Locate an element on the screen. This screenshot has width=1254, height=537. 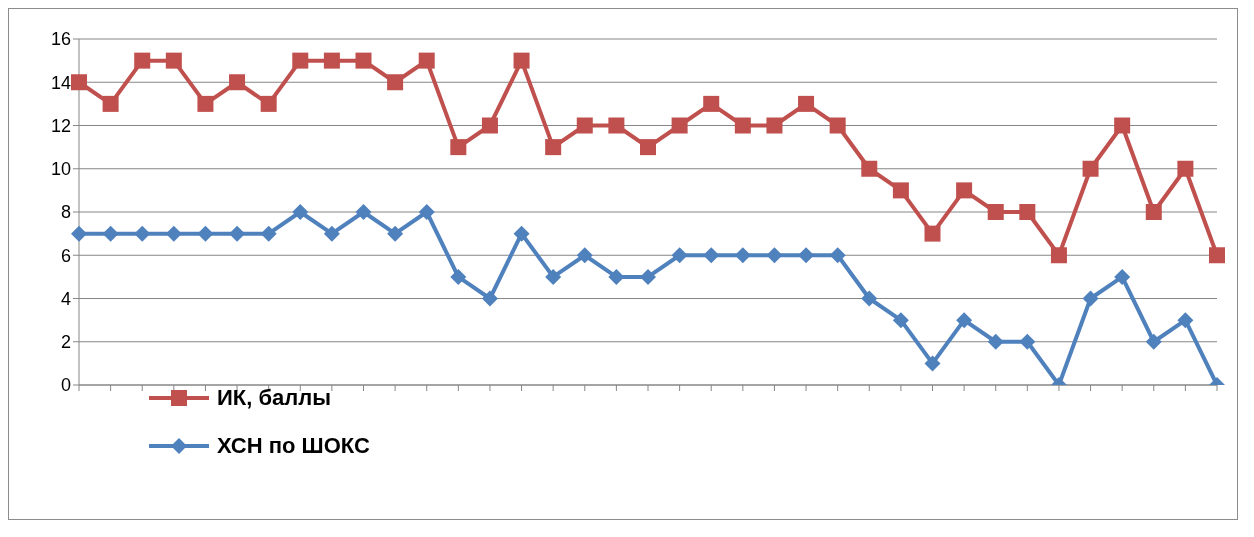
y-tick-label: 10 is located at coordinates (60, 169).